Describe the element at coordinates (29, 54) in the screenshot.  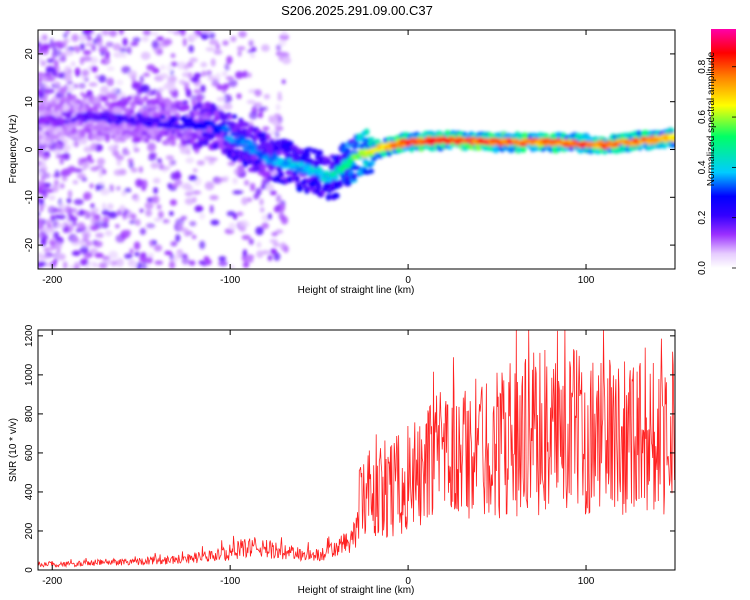
I see `spectrogram-ytick-label: 20` at that location.